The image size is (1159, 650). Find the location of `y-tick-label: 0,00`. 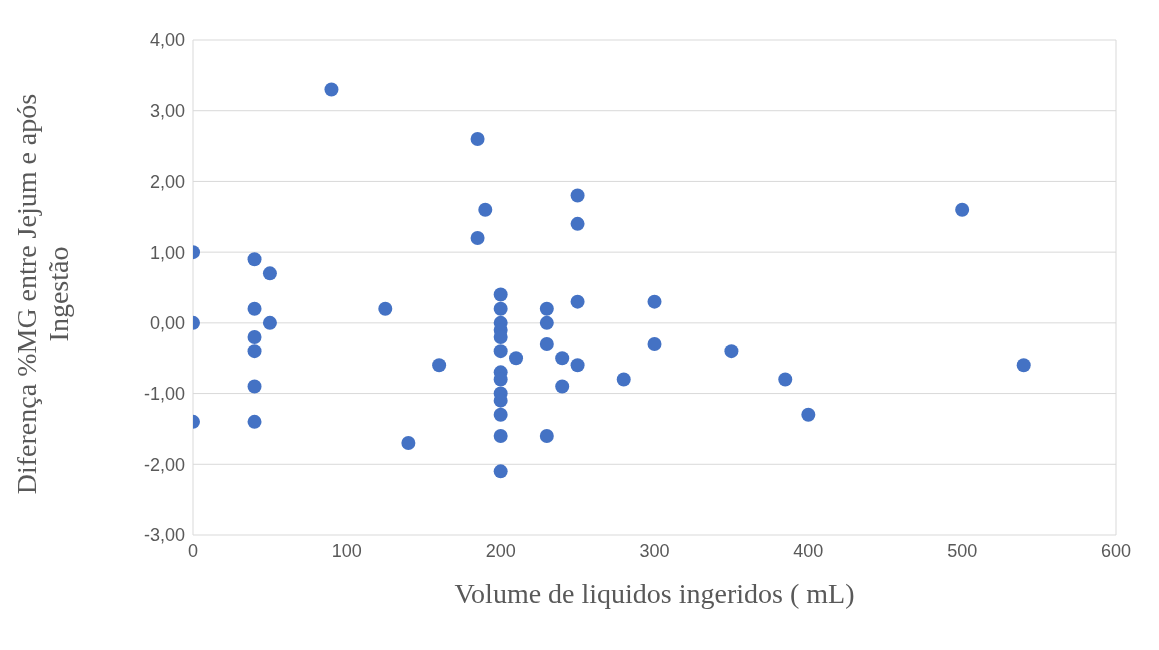

y-tick-label: 0,00 is located at coordinates (167, 323).